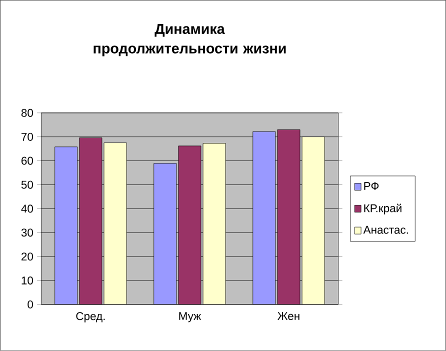 Image resolution: width=446 pixels, height=351 pixels. What do you see at coordinates (289, 316) in the screenshot?
I see `x-tick-label: Жен` at bounding box center [289, 316].